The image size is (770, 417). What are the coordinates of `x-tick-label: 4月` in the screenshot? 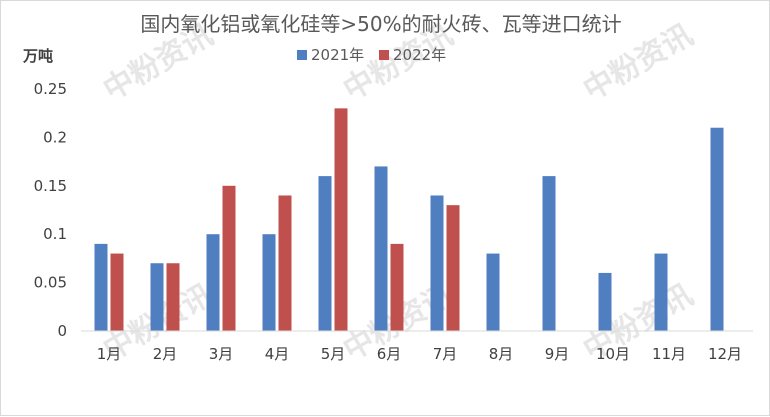 It's located at (277, 354).